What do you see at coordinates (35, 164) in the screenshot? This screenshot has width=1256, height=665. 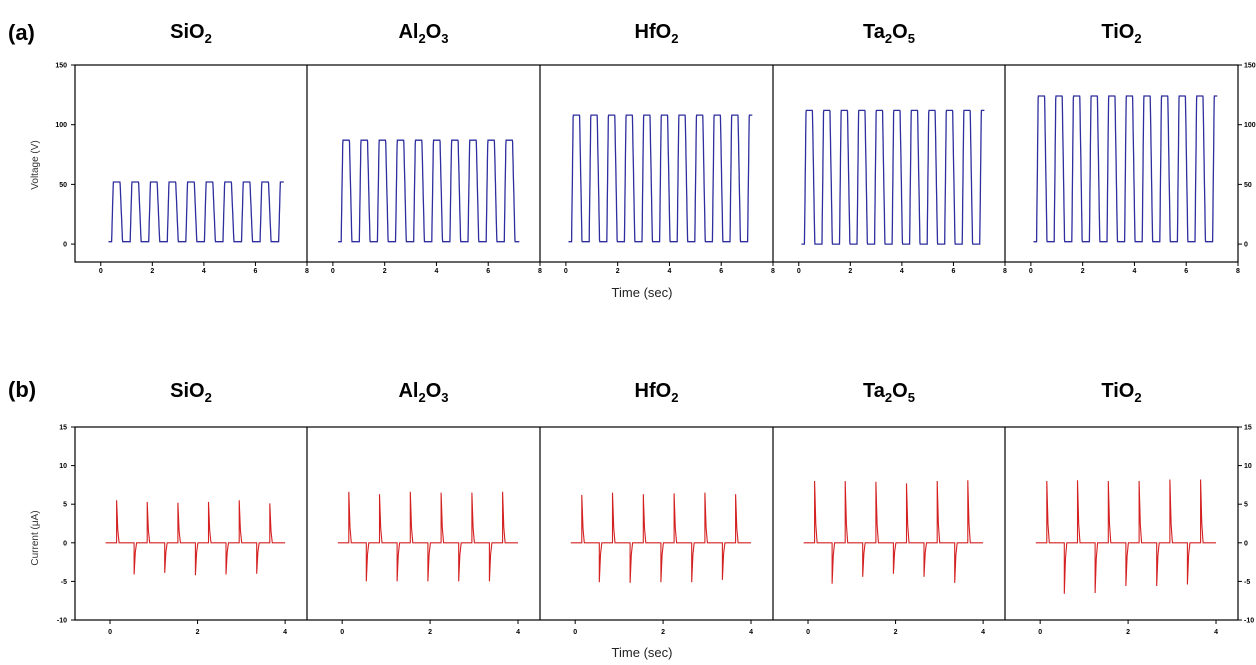 I see `panel-a-y-axis-title: Voltage (V)` at bounding box center [35, 164].